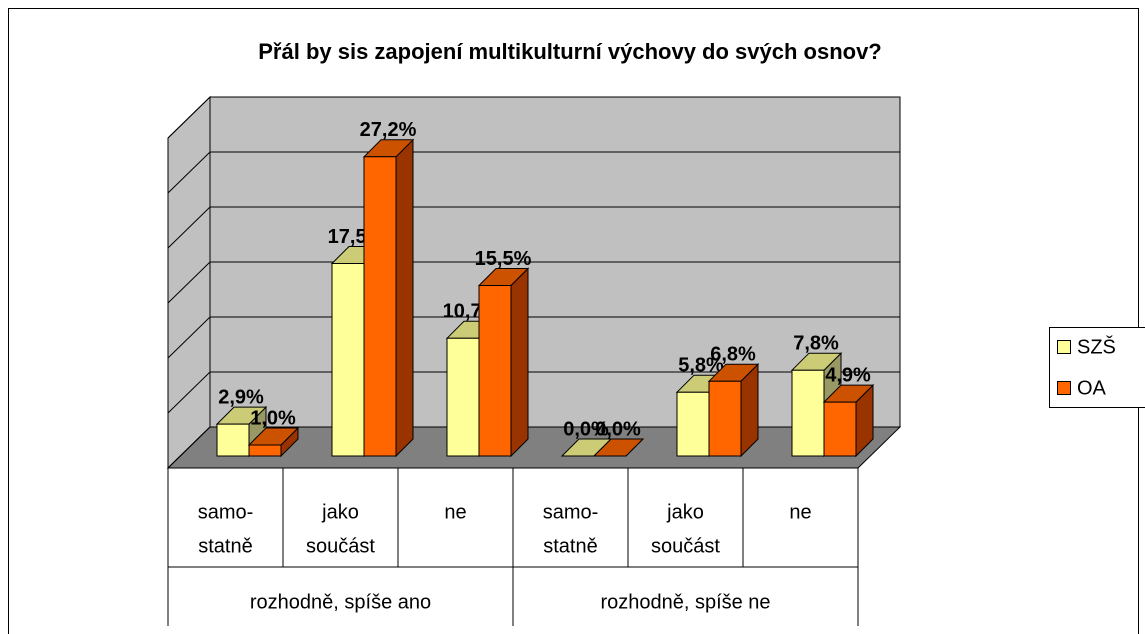 This screenshot has width=1145, height=634. Describe the element at coordinates (685, 602) in the screenshot. I see `group-label: rozhodně, spíše ne` at that location.